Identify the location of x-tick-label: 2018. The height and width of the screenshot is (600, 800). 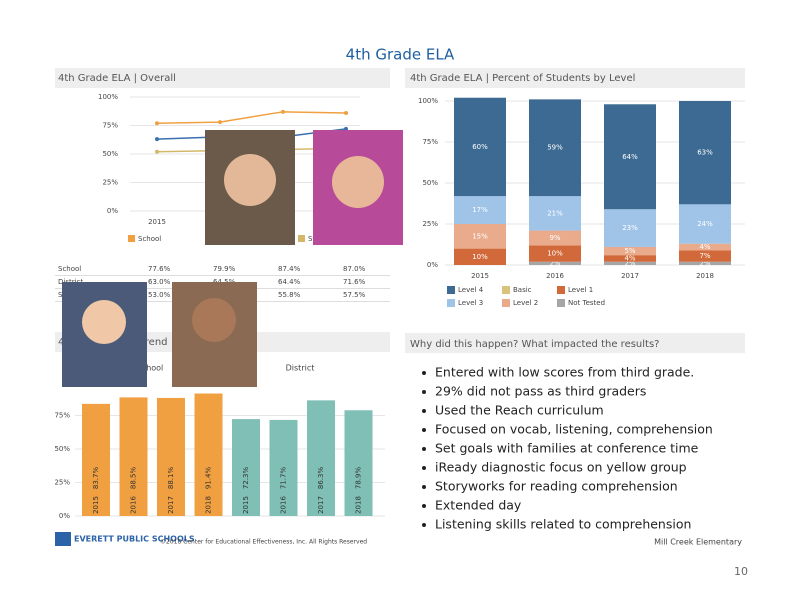
(705, 276).